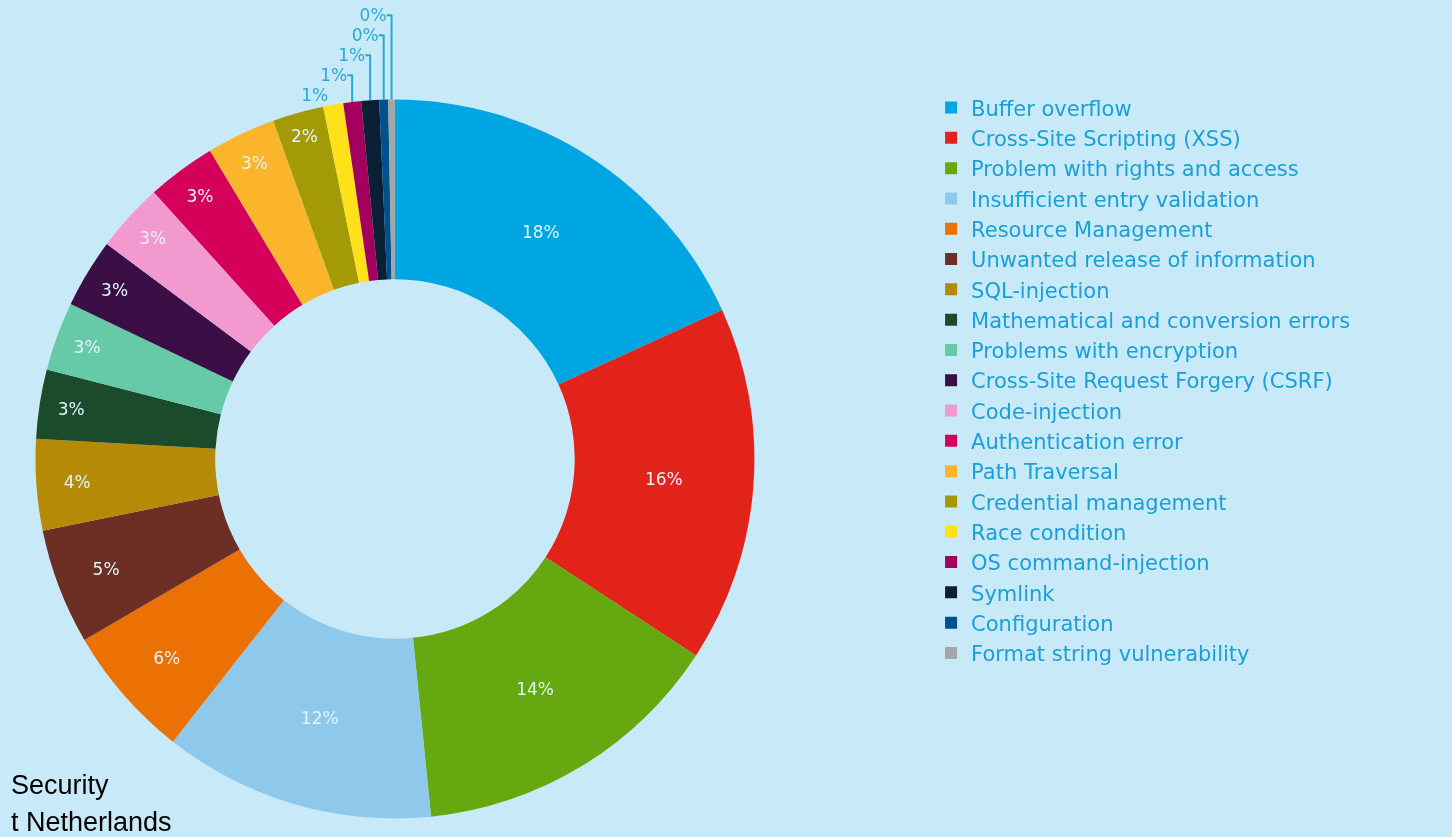 The height and width of the screenshot is (837, 1452). What do you see at coordinates (663, 479) in the screenshot?
I see `data-label: 16%` at bounding box center [663, 479].